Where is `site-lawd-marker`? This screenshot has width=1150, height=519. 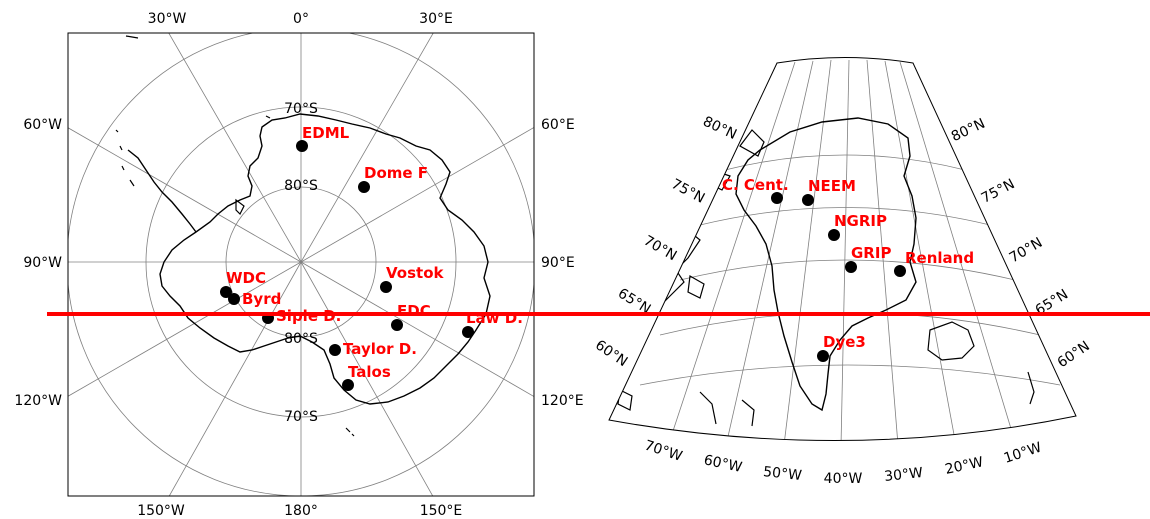 site-lawd-marker is located at coordinates (468, 332).